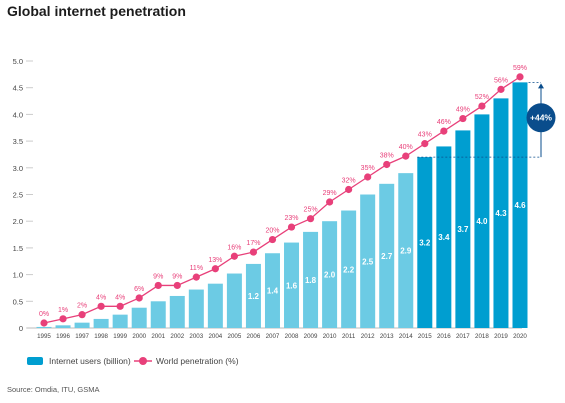 This screenshot has height=403, width=565. Describe the element at coordinates (291, 227) in the screenshot. I see `penetration-point-2008` at that location.